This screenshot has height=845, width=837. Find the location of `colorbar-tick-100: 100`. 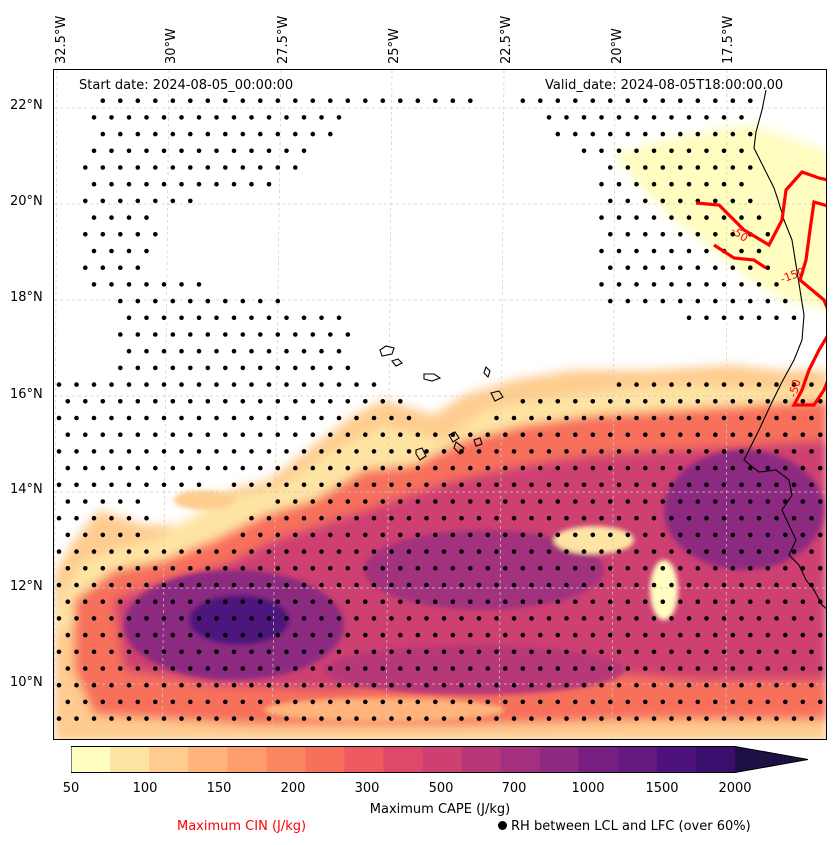

colorbar-tick-100: 100 is located at coordinates (145, 788).